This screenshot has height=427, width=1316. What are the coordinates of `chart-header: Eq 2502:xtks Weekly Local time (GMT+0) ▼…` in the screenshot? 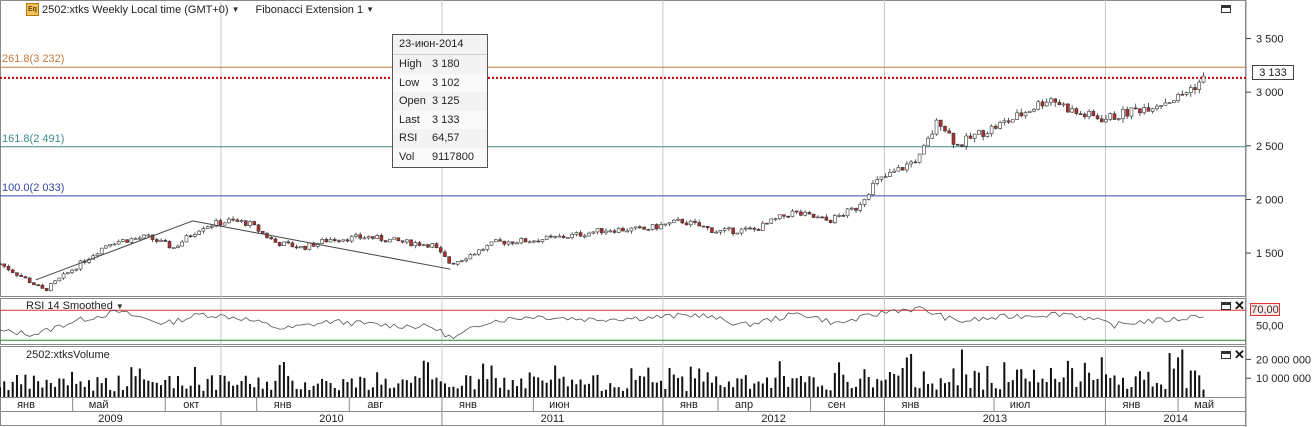 It's located at (200, 9).